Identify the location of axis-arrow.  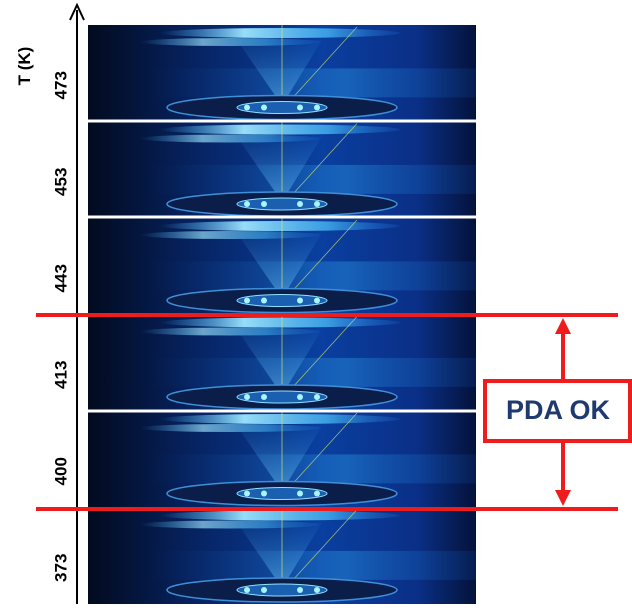
(77, 11).